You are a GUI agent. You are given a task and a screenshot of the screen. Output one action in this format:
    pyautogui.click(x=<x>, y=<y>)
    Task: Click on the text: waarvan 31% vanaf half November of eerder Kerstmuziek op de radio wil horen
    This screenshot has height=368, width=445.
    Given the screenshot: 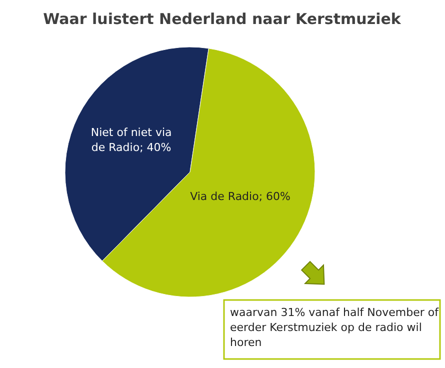 What is the action you would take?
    pyautogui.click(x=335, y=327)
    